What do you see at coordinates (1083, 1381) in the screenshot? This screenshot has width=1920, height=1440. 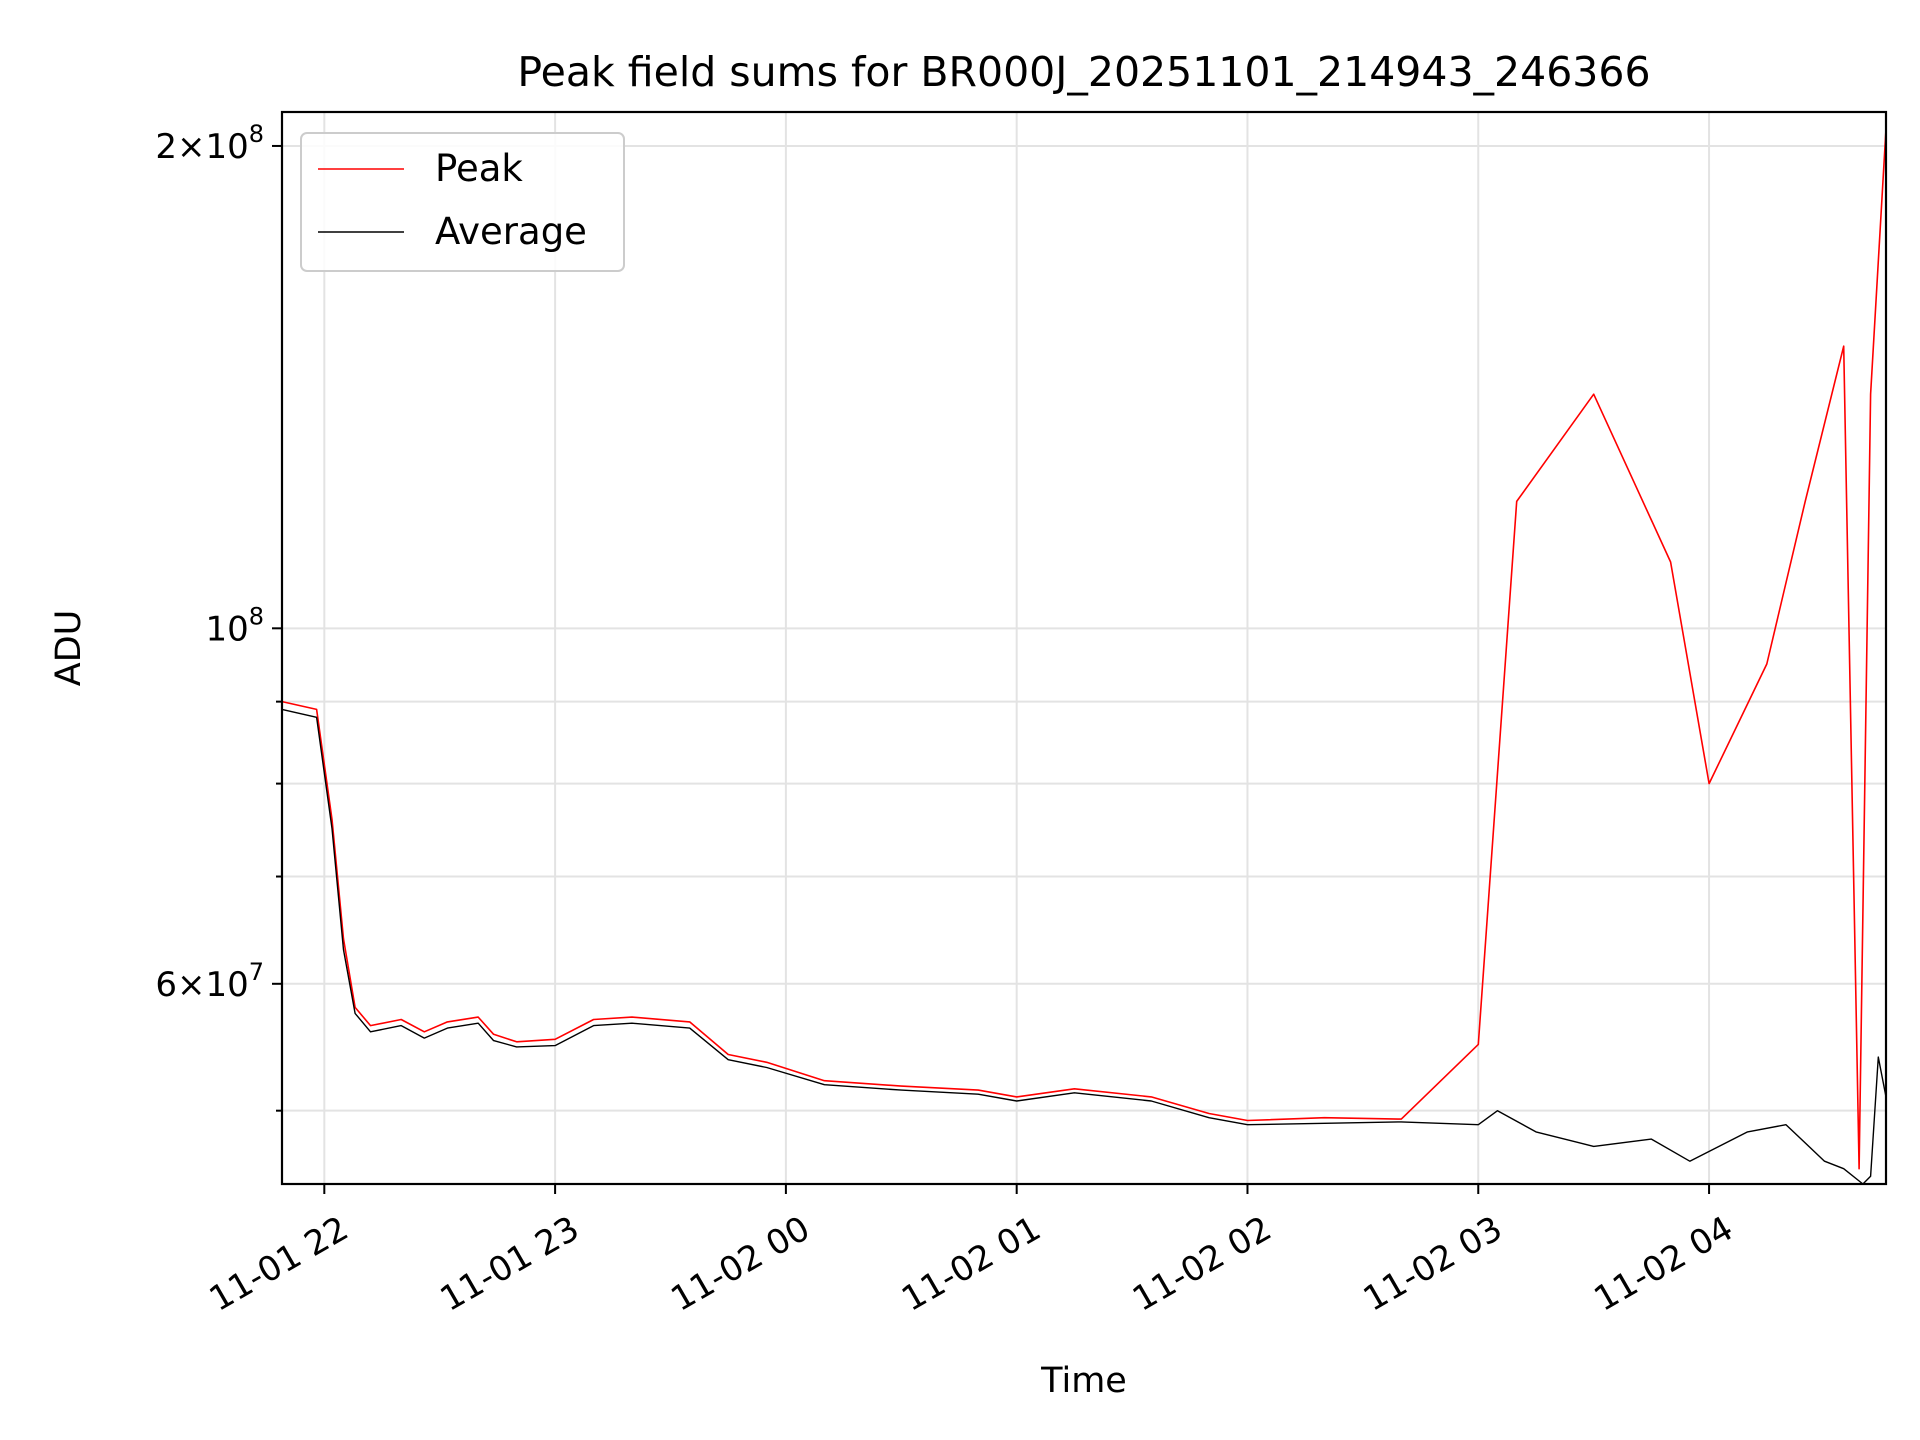 I see `x-axis-label: Time` at bounding box center [1083, 1381].